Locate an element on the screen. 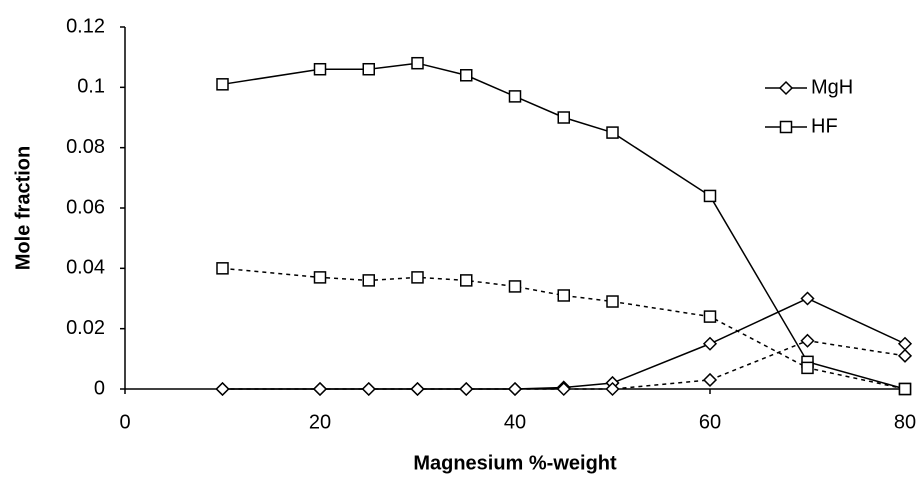  y-tick-label: 0.1 is located at coordinates (91, 87).